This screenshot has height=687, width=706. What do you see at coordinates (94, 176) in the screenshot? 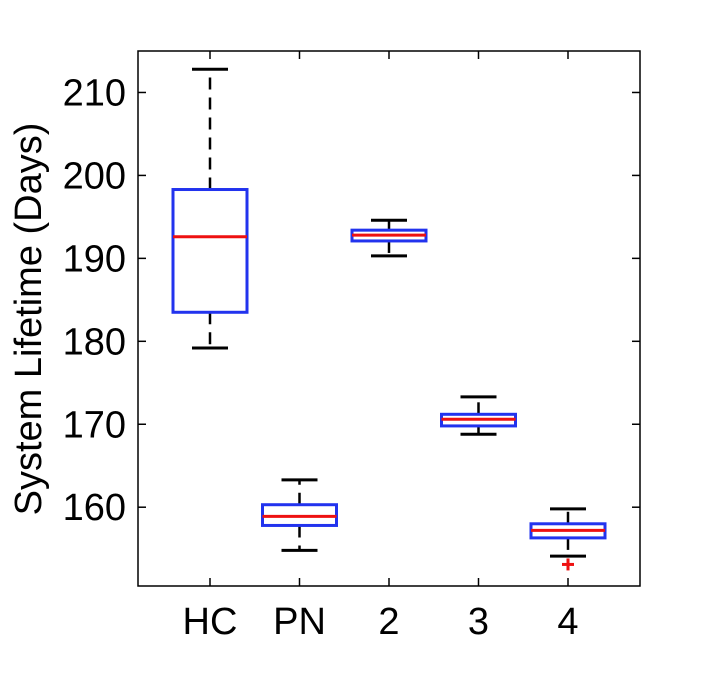
I see `y-tick-label: 200` at bounding box center [94, 176].